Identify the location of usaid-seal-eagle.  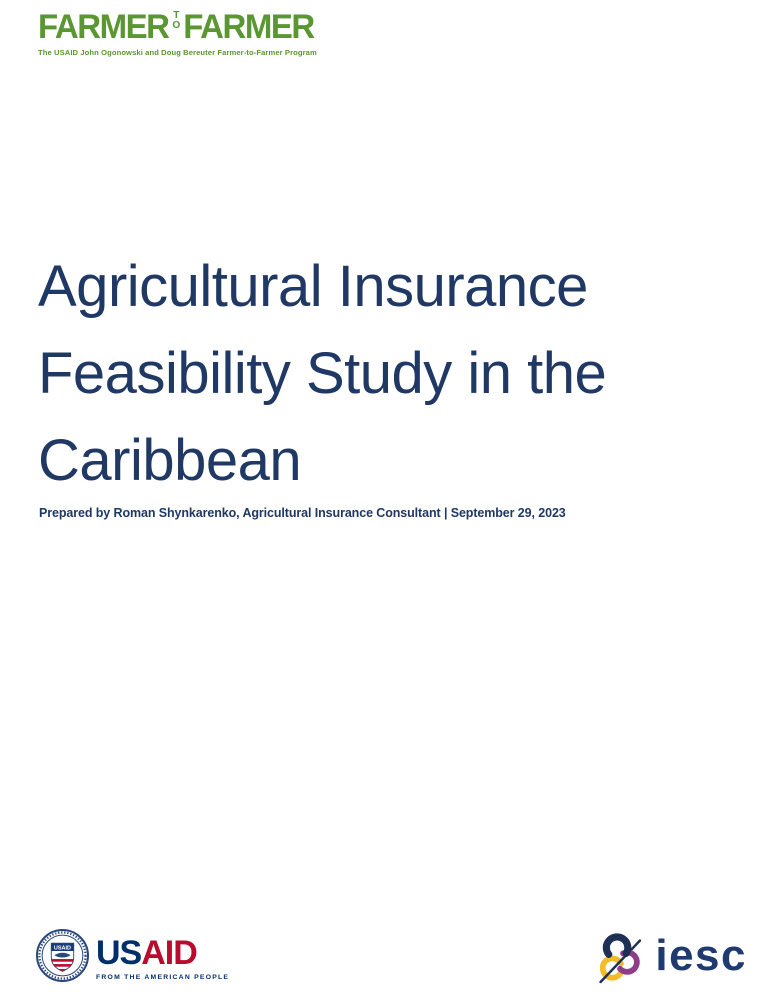
(62, 955).